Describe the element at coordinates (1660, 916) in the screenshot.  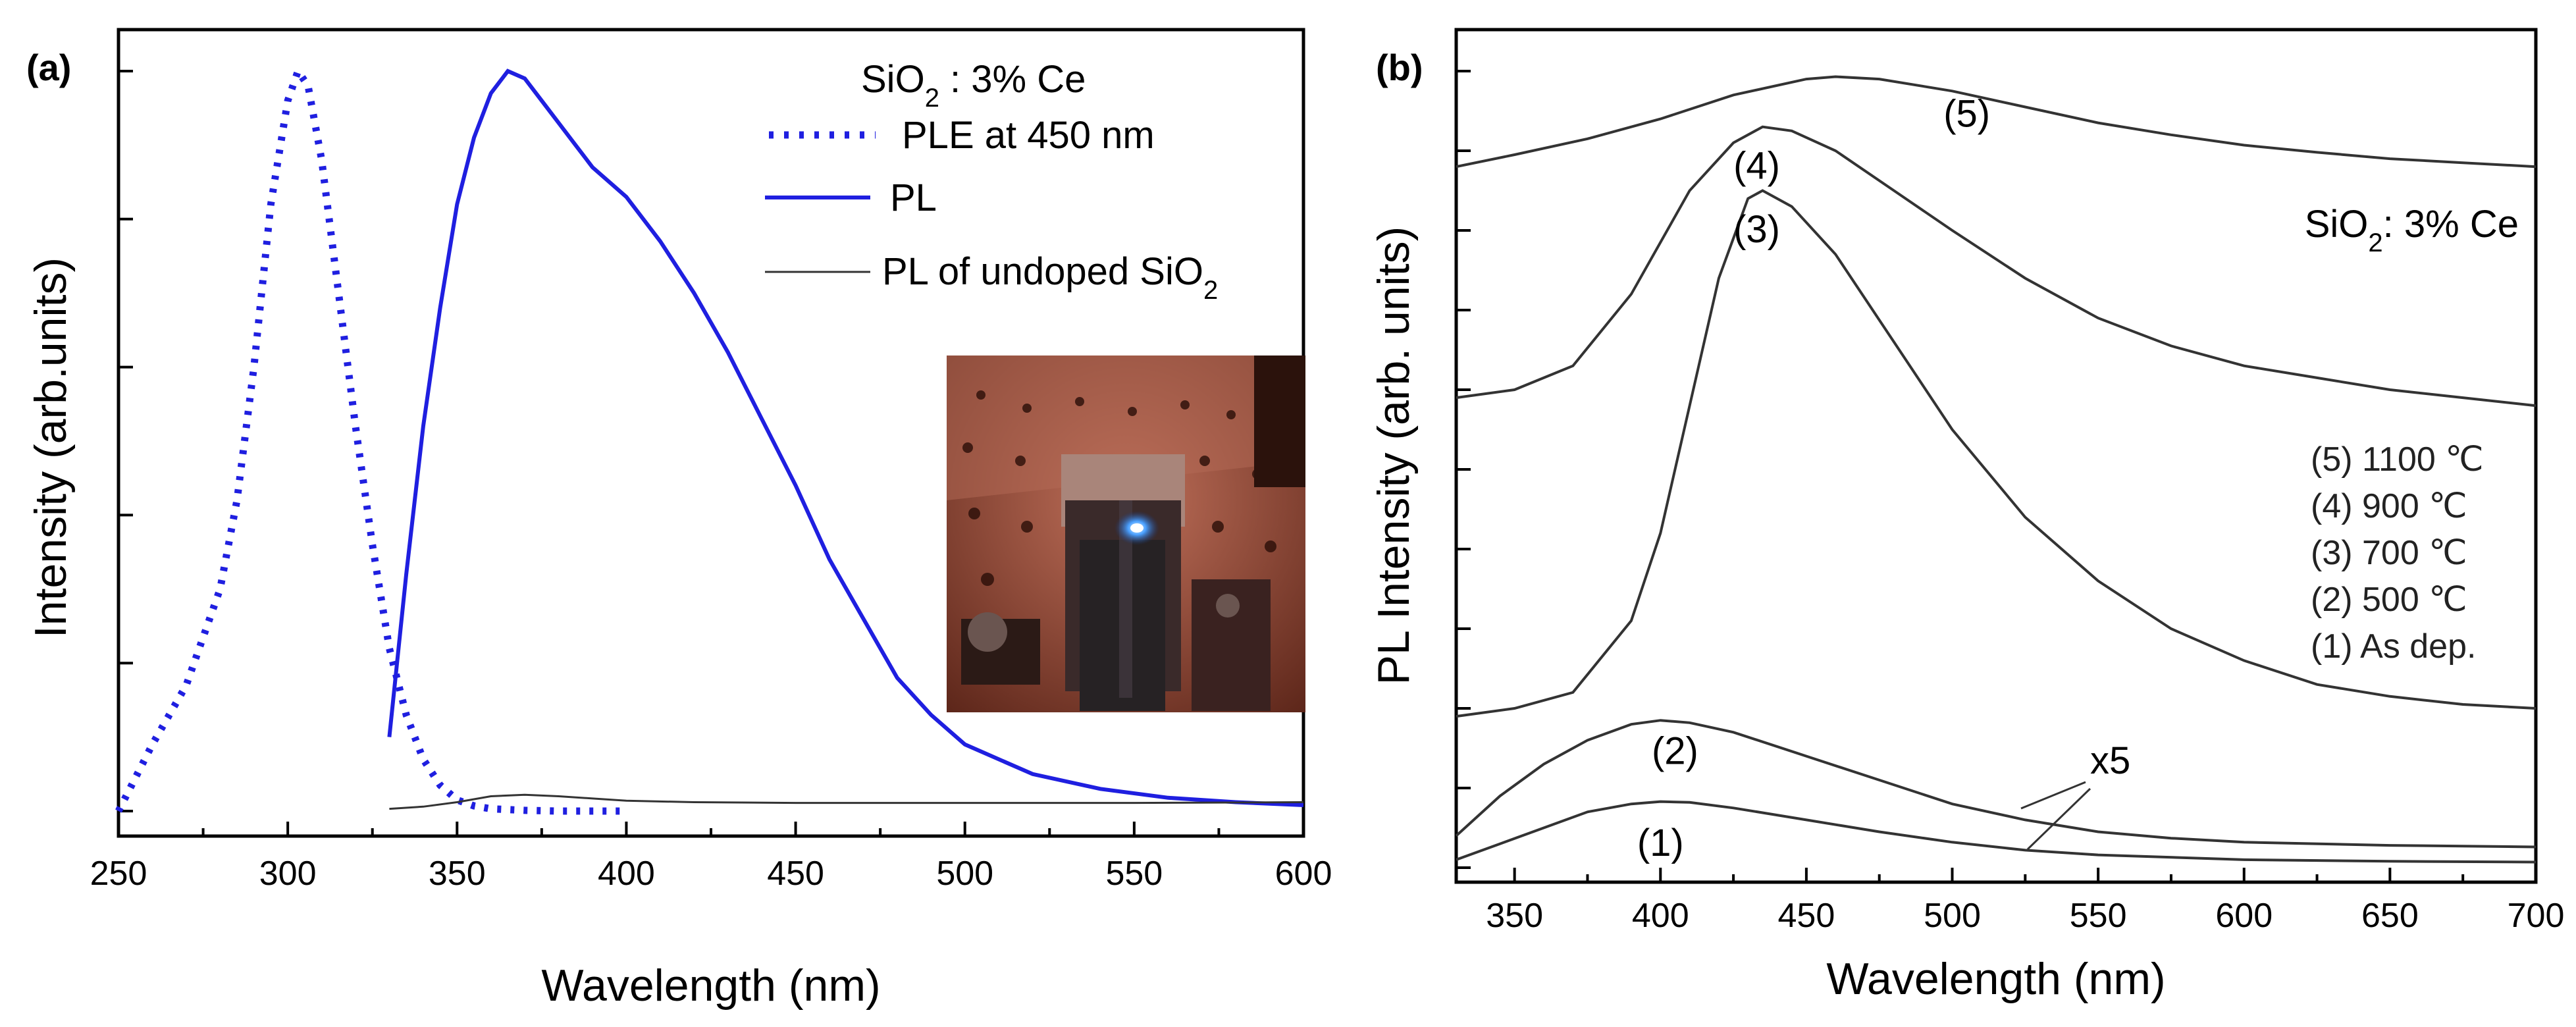
I see `panel-b-x-tick-label: 400` at that location.